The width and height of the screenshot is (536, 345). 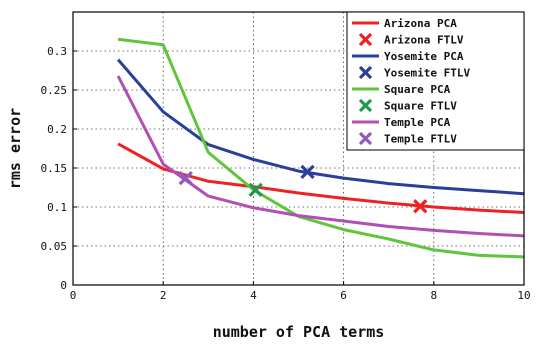 What do you see at coordinates (57, 207) in the screenshot?
I see `y-tick-label: 0.1` at bounding box center [57, 207].